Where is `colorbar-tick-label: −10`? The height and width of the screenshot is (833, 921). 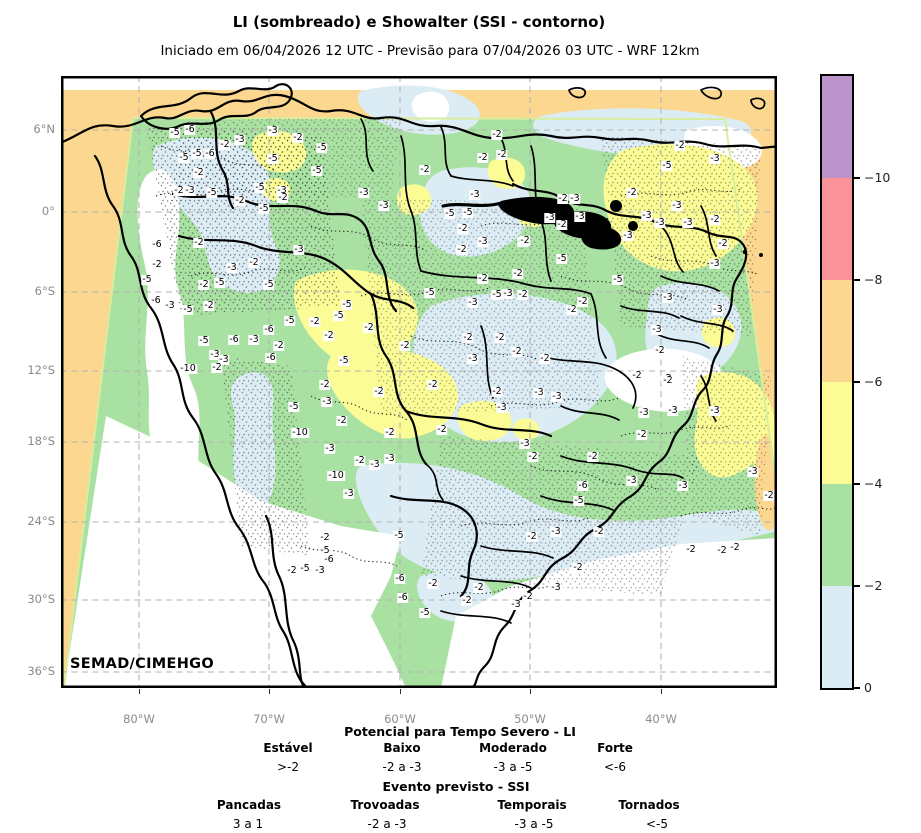 colorbar-tick-label: −10 is located at coordinates (877, 177).